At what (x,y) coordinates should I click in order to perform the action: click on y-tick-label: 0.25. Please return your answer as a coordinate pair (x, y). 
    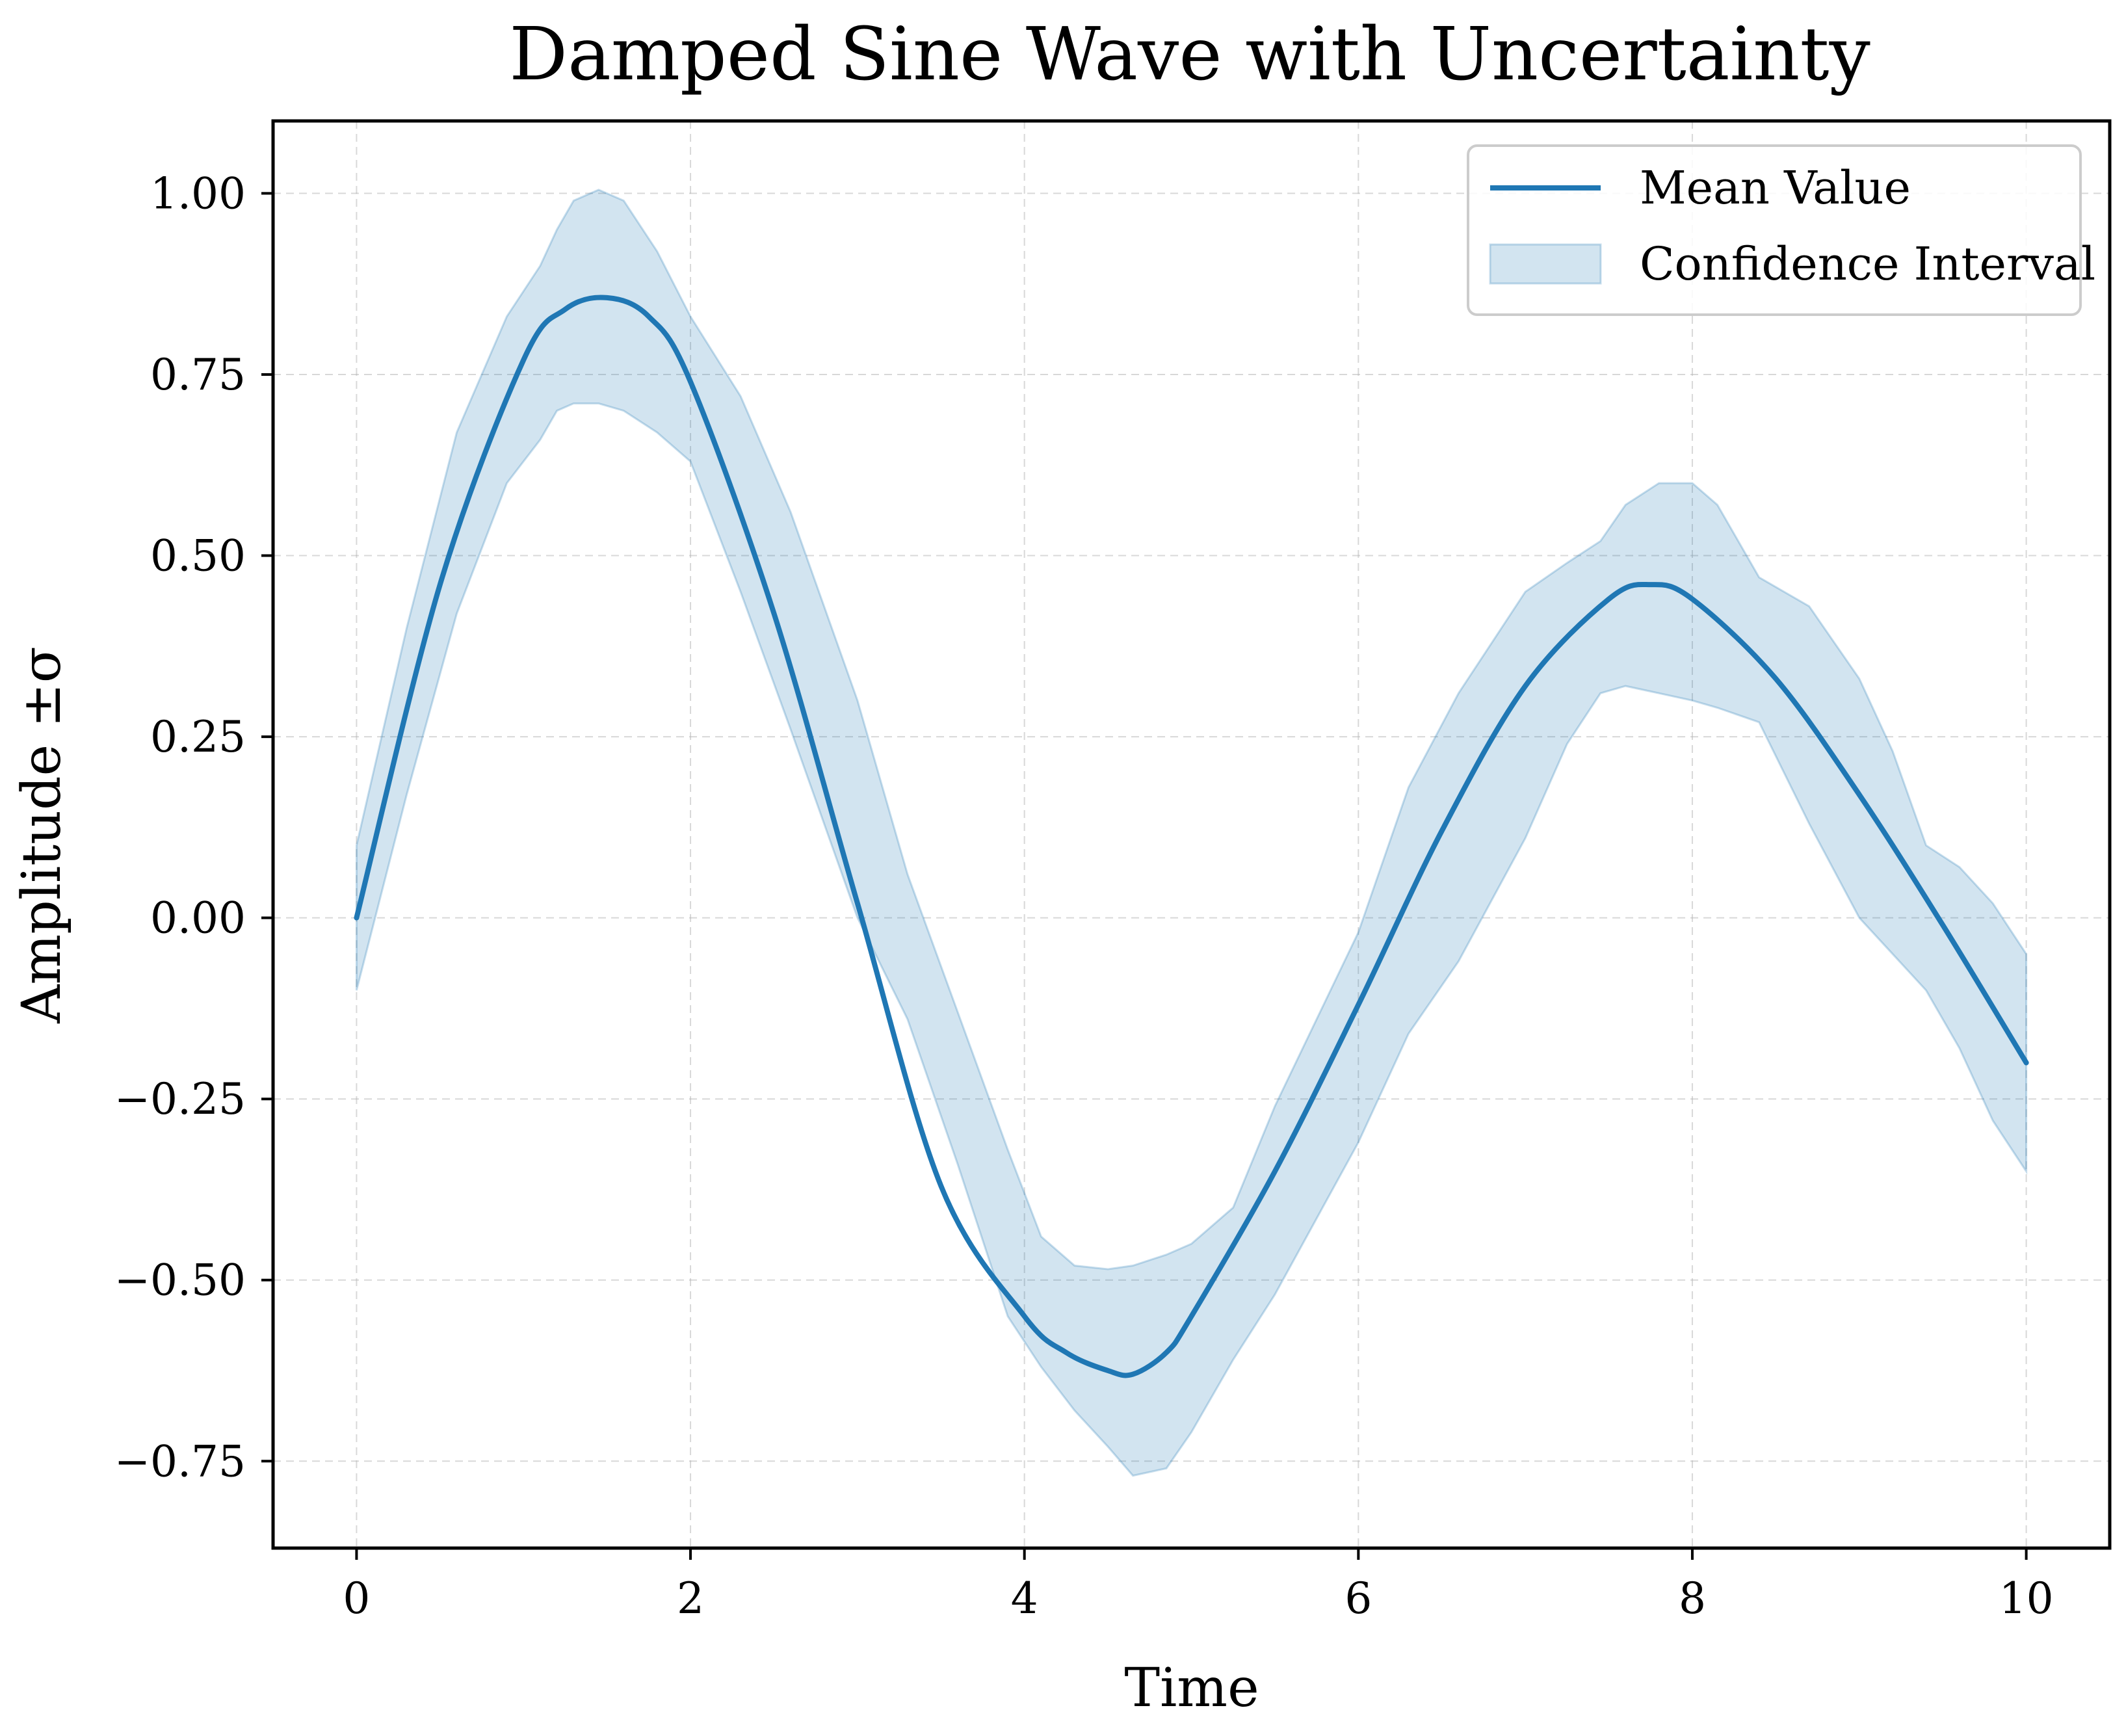
    Looking at the image, I should click on (198, 737).